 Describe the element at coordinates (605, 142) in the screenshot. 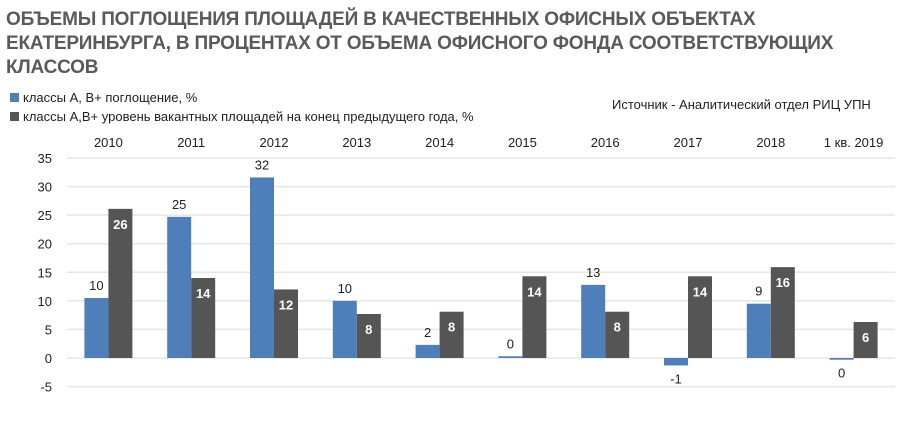

I see `x-tick-label: 2016` at that location.